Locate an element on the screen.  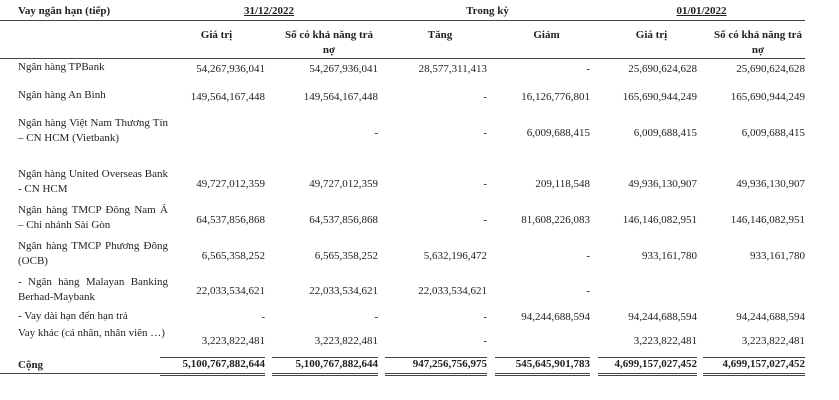
cell: 16,126,776,801 is located at coordinates (555, 96).